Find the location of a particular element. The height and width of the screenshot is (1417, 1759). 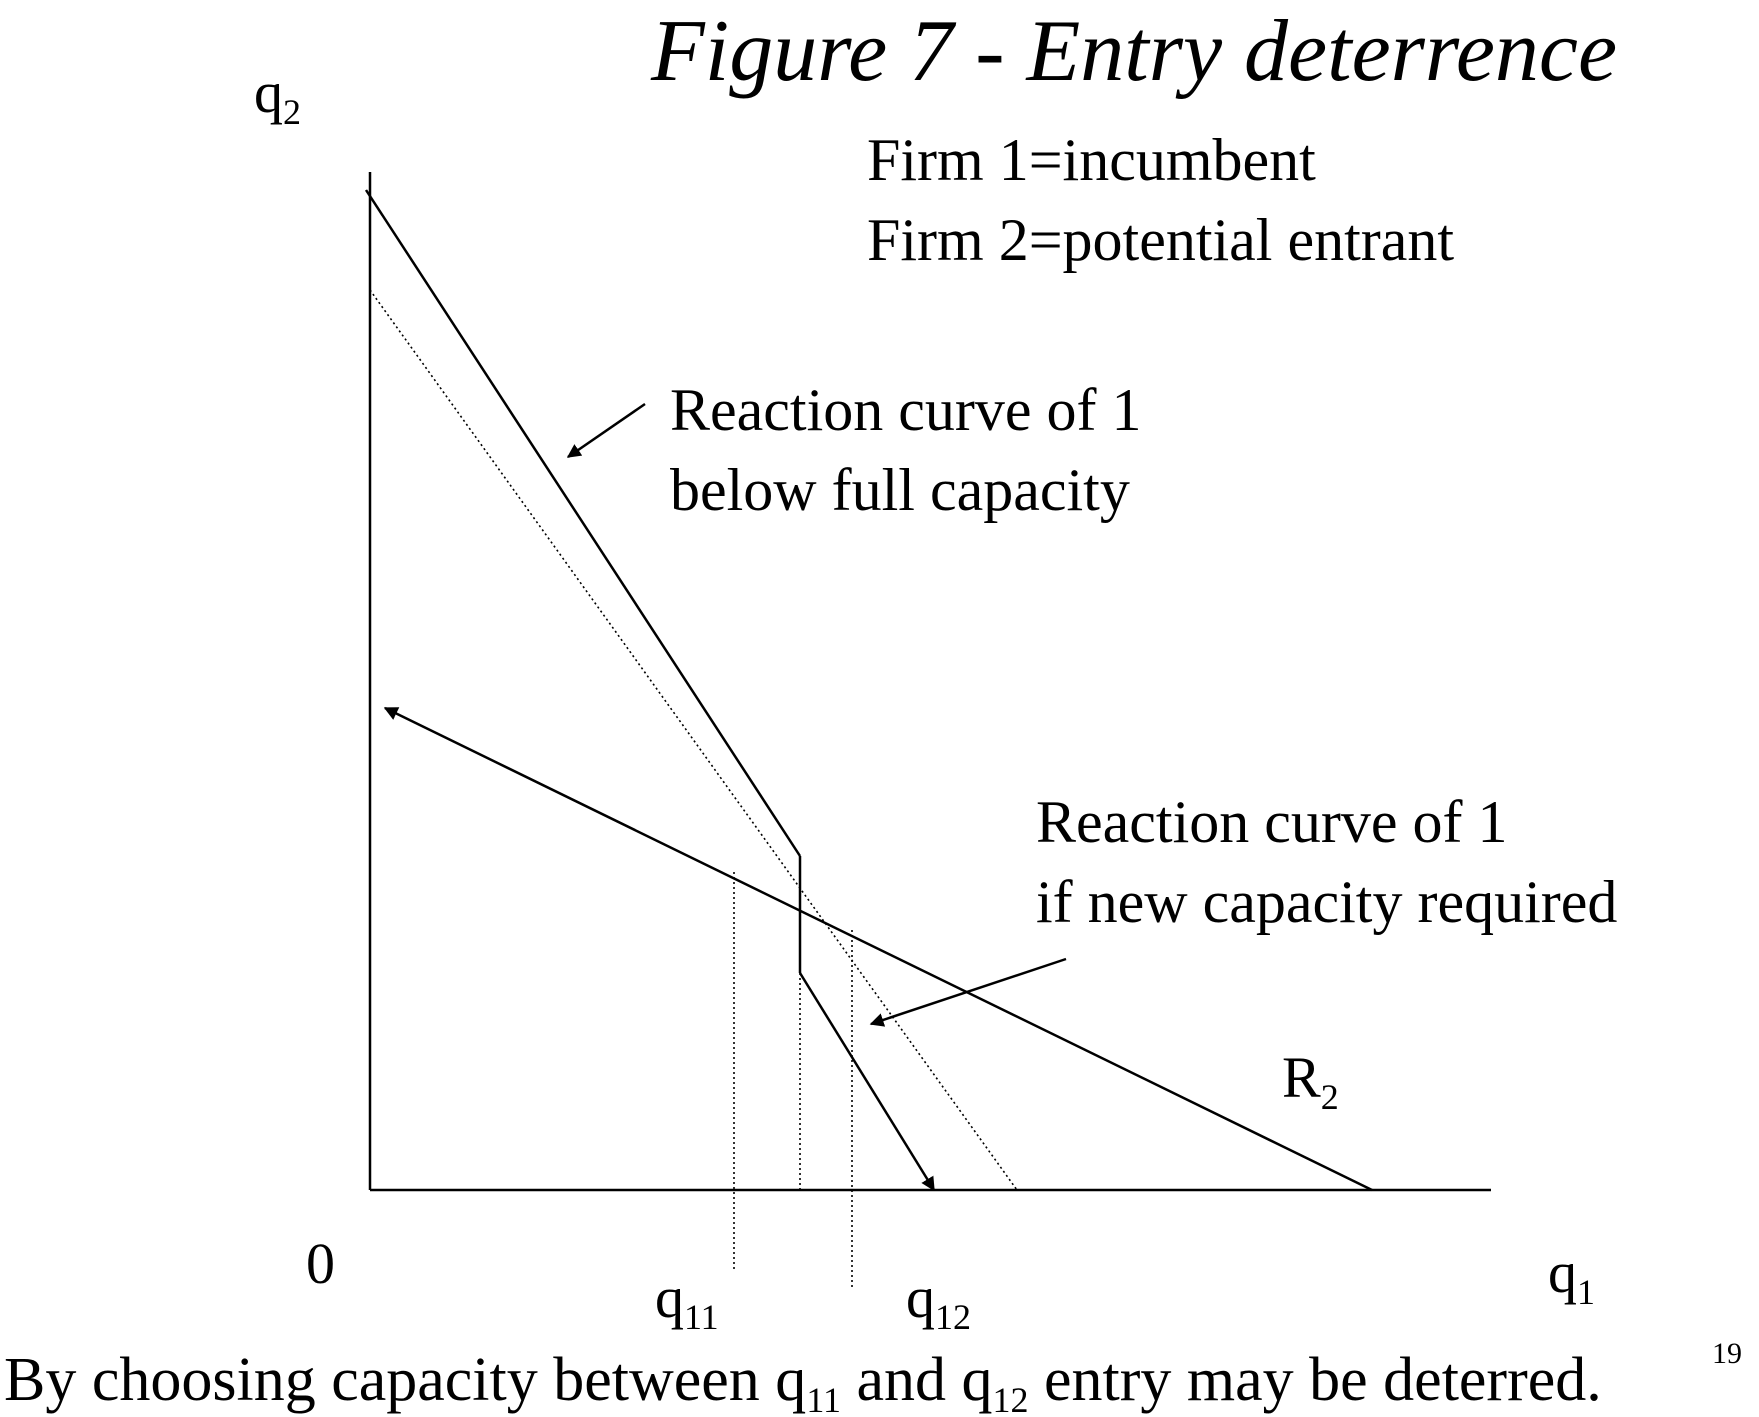

origin-label: 0 is located at coordinates (320, 1263).